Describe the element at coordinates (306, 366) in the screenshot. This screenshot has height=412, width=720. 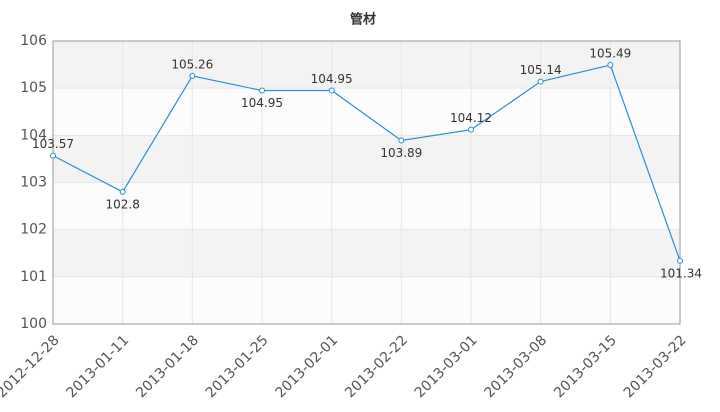
I see `x-tick-label: 2013-02-01` at that location.